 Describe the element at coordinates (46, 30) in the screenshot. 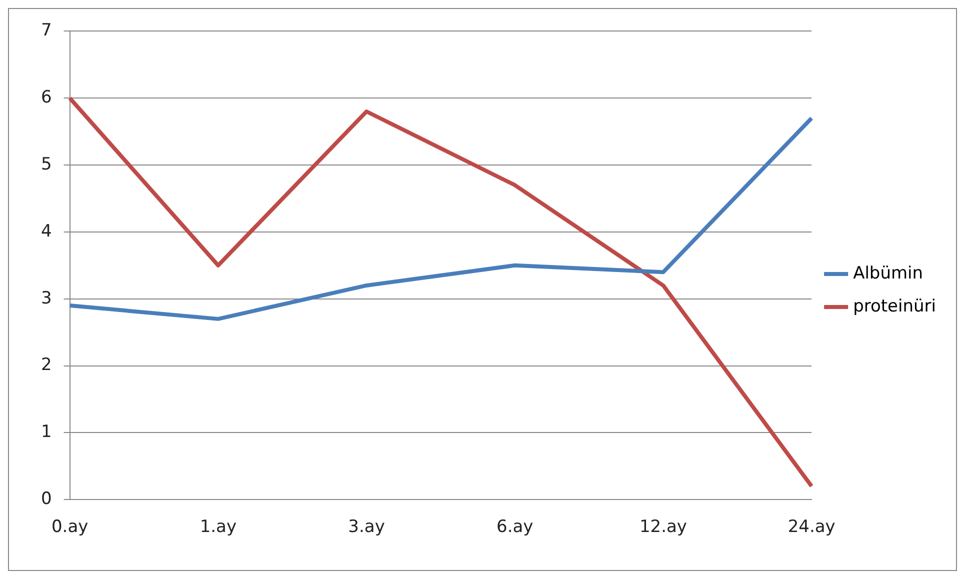

I see `y-tick-label: 7` at that location.